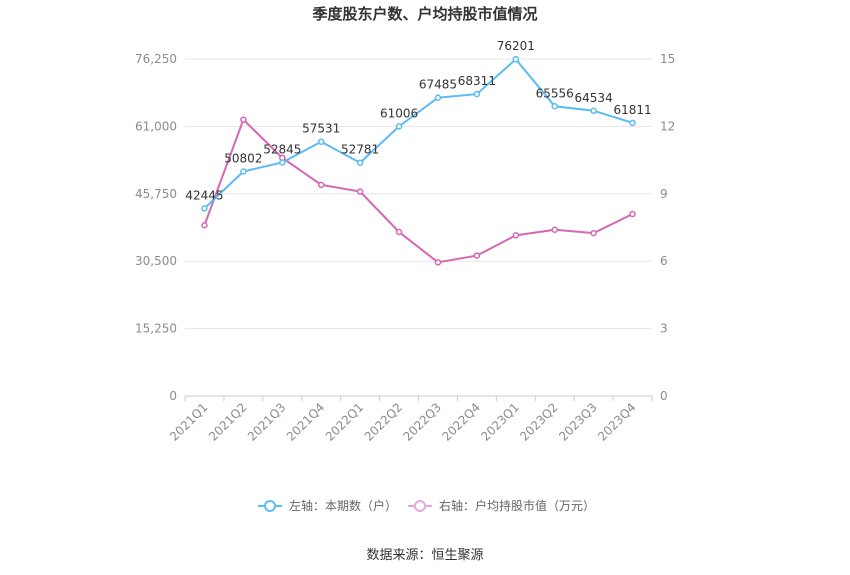  What do you see at coordinates (360, 150) in the screenshot?
I see `data-label-left: 52781` at bounding box center [360, 150].